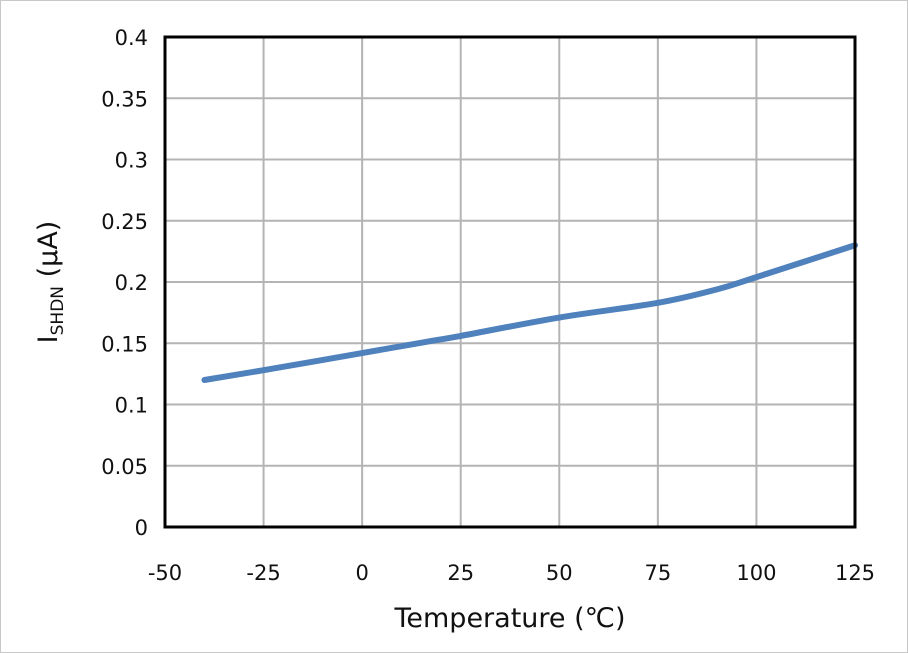 The height and width of the screenshot is (653, 908). I want to click on y-tick-label: 0, so click(141, 528).